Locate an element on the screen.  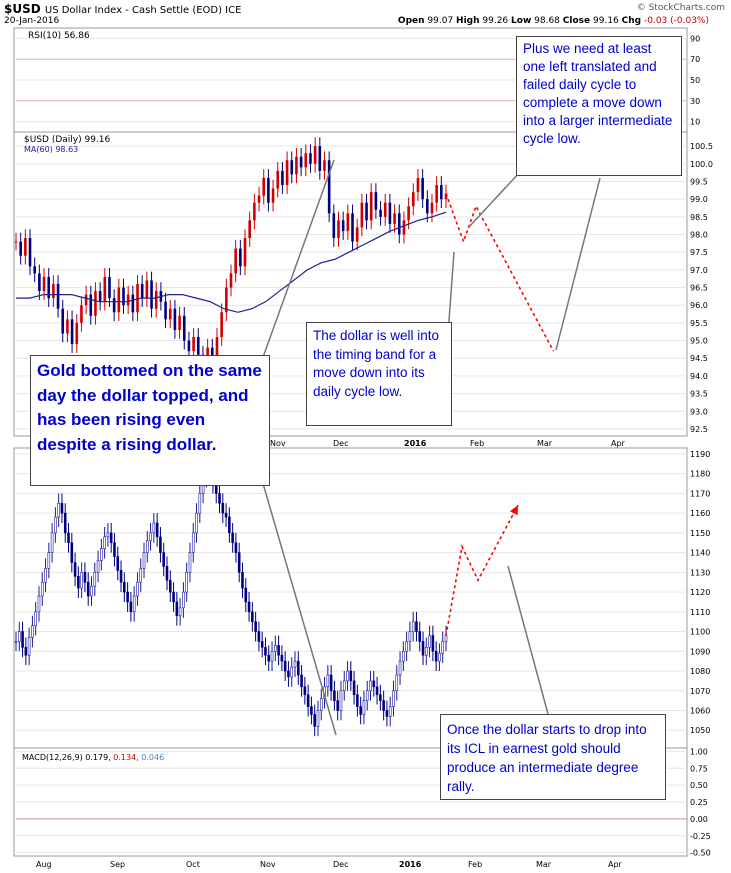
x-tick-label-macd: Feb is located at coordinates (475, 864).